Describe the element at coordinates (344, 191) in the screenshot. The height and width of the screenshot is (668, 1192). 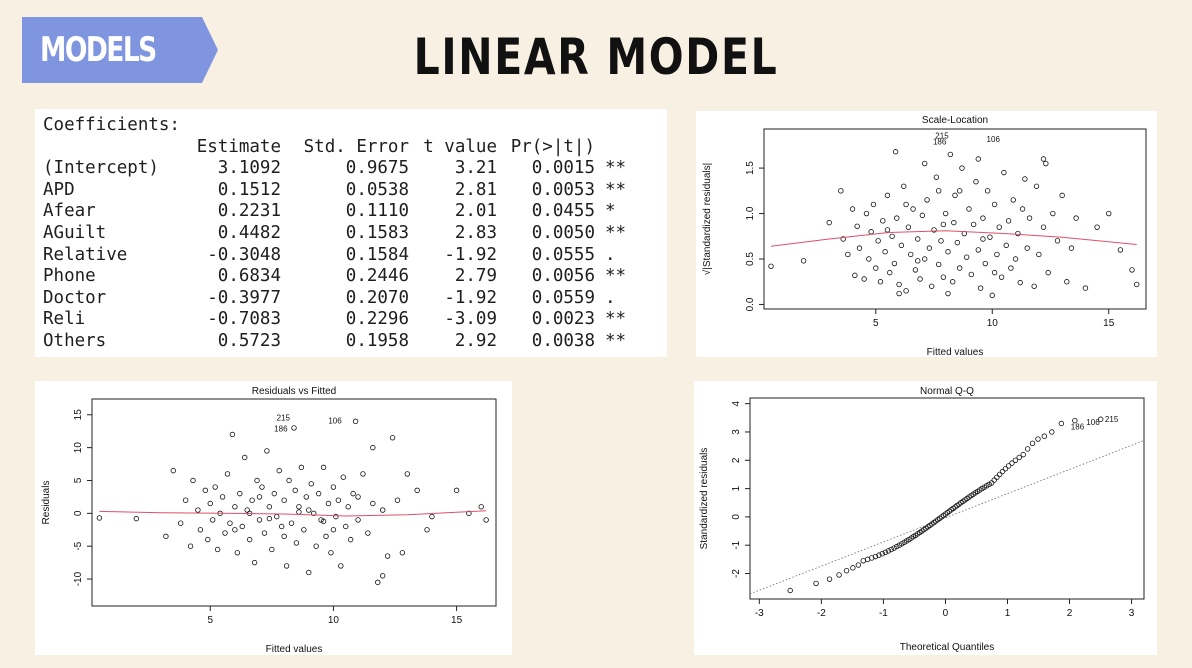
I see `coefficient-row: APD 0.1512 0.0538 2.81 0.0053 **` at that location.